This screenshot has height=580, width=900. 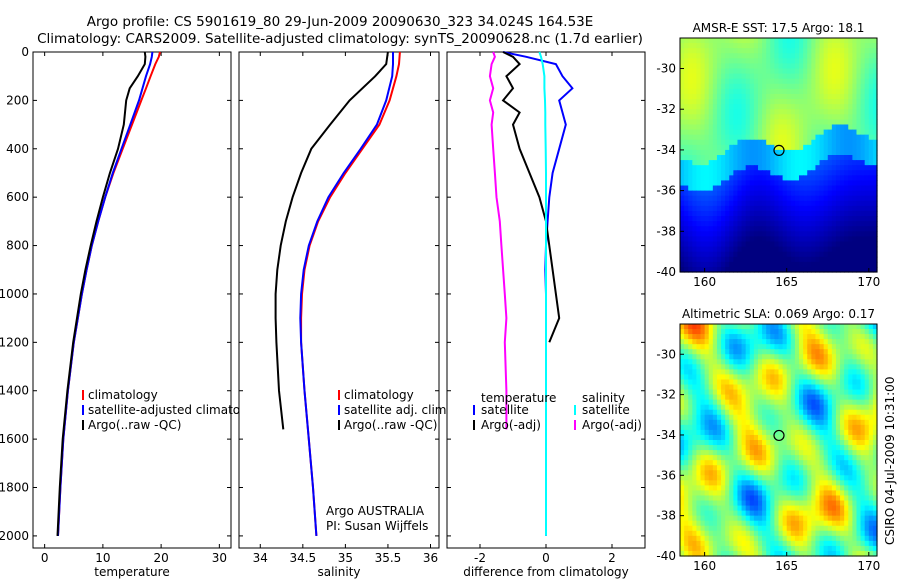 What do you see at coordinates (666, 516) in the screenshot?
I see `y-tick-label: -38` at bounding box center [666, 516].